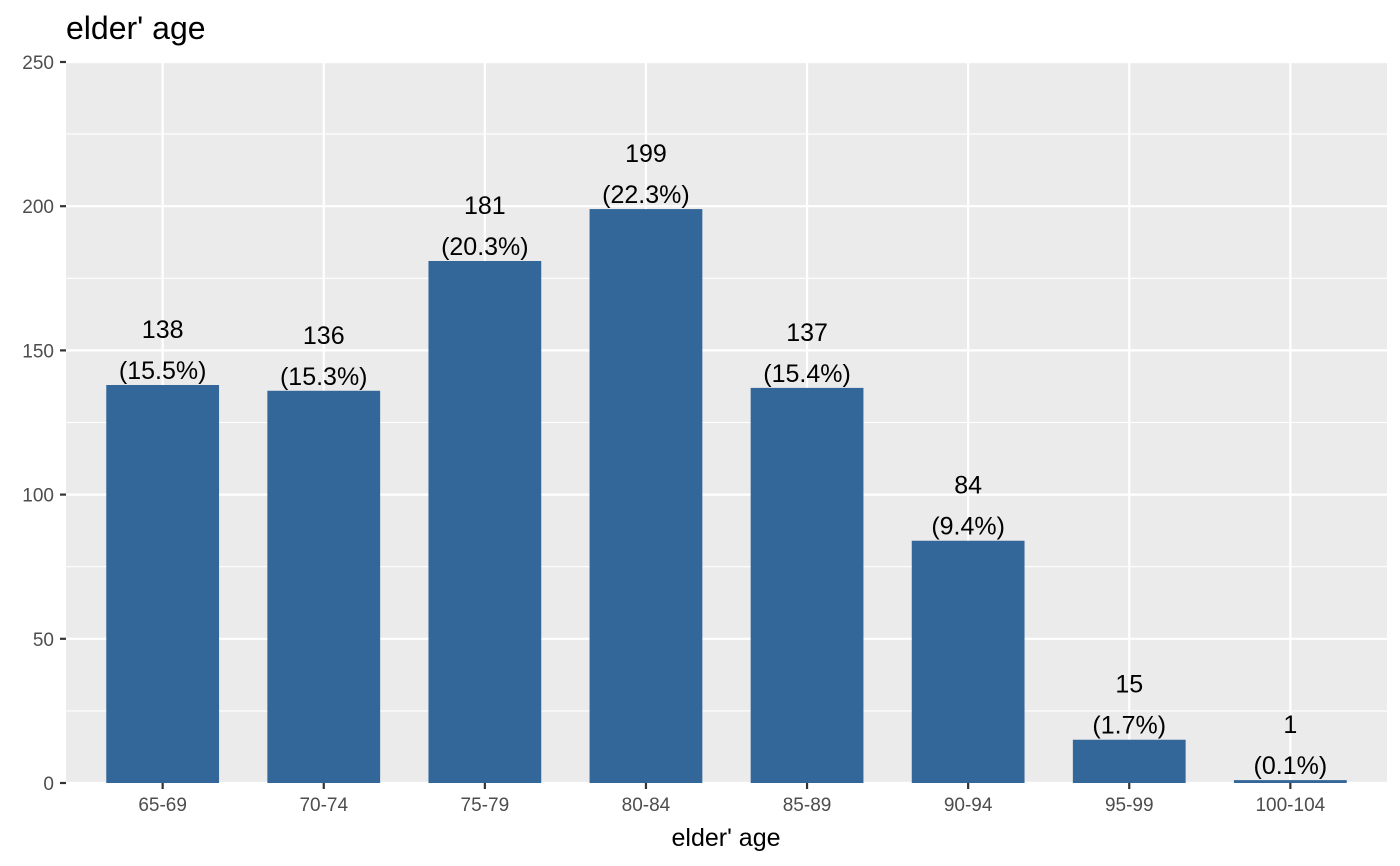 The height and width of the screenshot is (866, 1400). What do you see at coordinates (485, 805) in the screenshot?
I see `x-tick-label: 75-79` at bounding box center [485, 805].